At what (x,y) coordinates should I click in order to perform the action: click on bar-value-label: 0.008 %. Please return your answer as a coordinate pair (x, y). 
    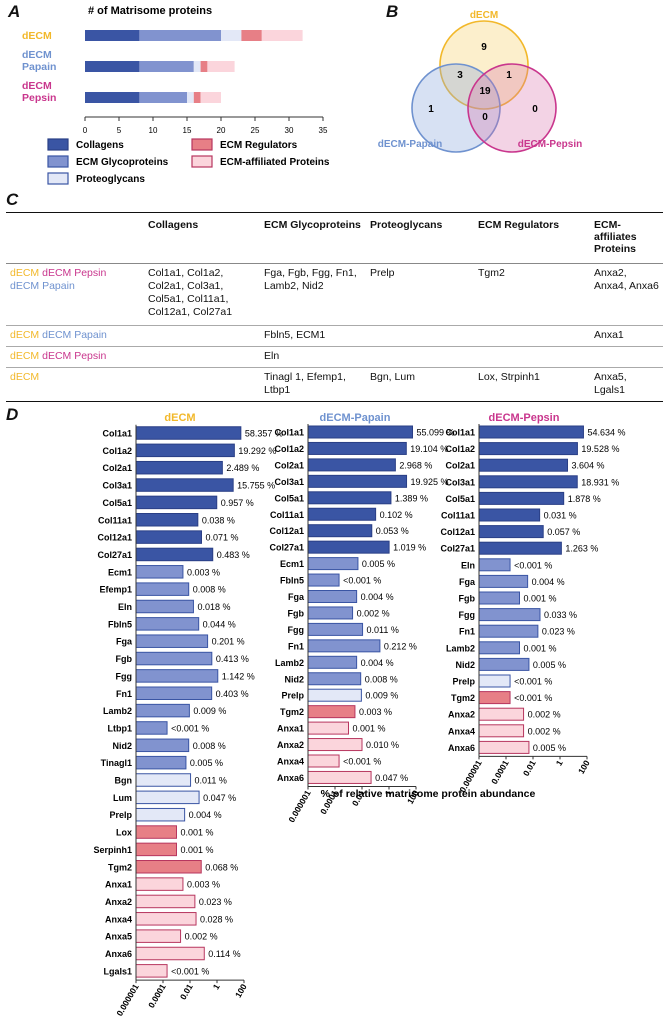
    Looking at the image, I should click on (209, 746).